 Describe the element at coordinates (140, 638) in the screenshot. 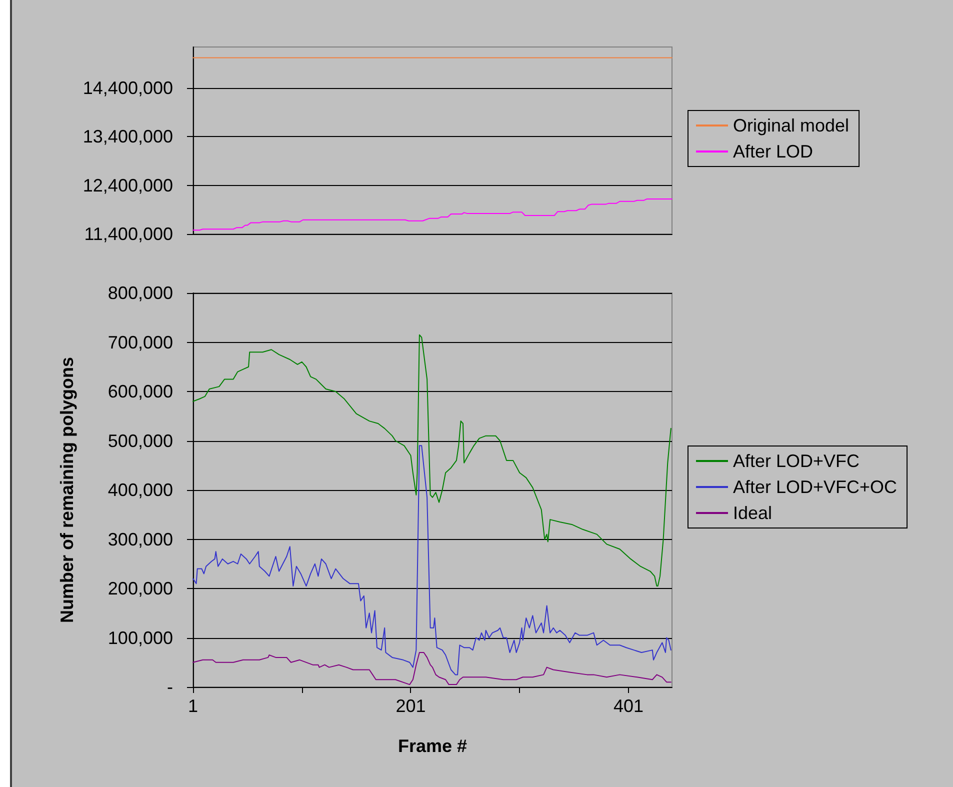

I see `y-tick-label: 100,000` at that location.